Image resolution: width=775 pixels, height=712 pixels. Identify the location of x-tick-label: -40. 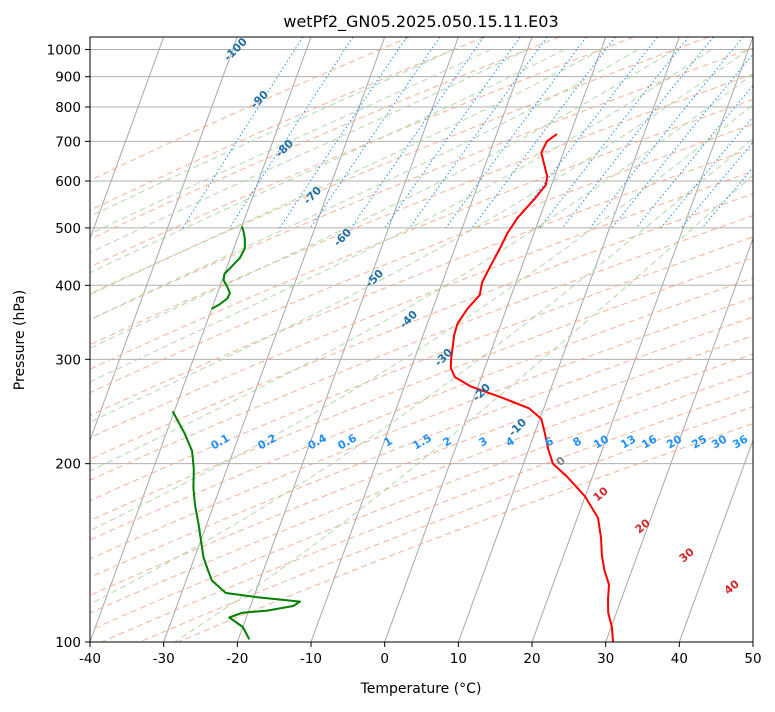
(90, 659).